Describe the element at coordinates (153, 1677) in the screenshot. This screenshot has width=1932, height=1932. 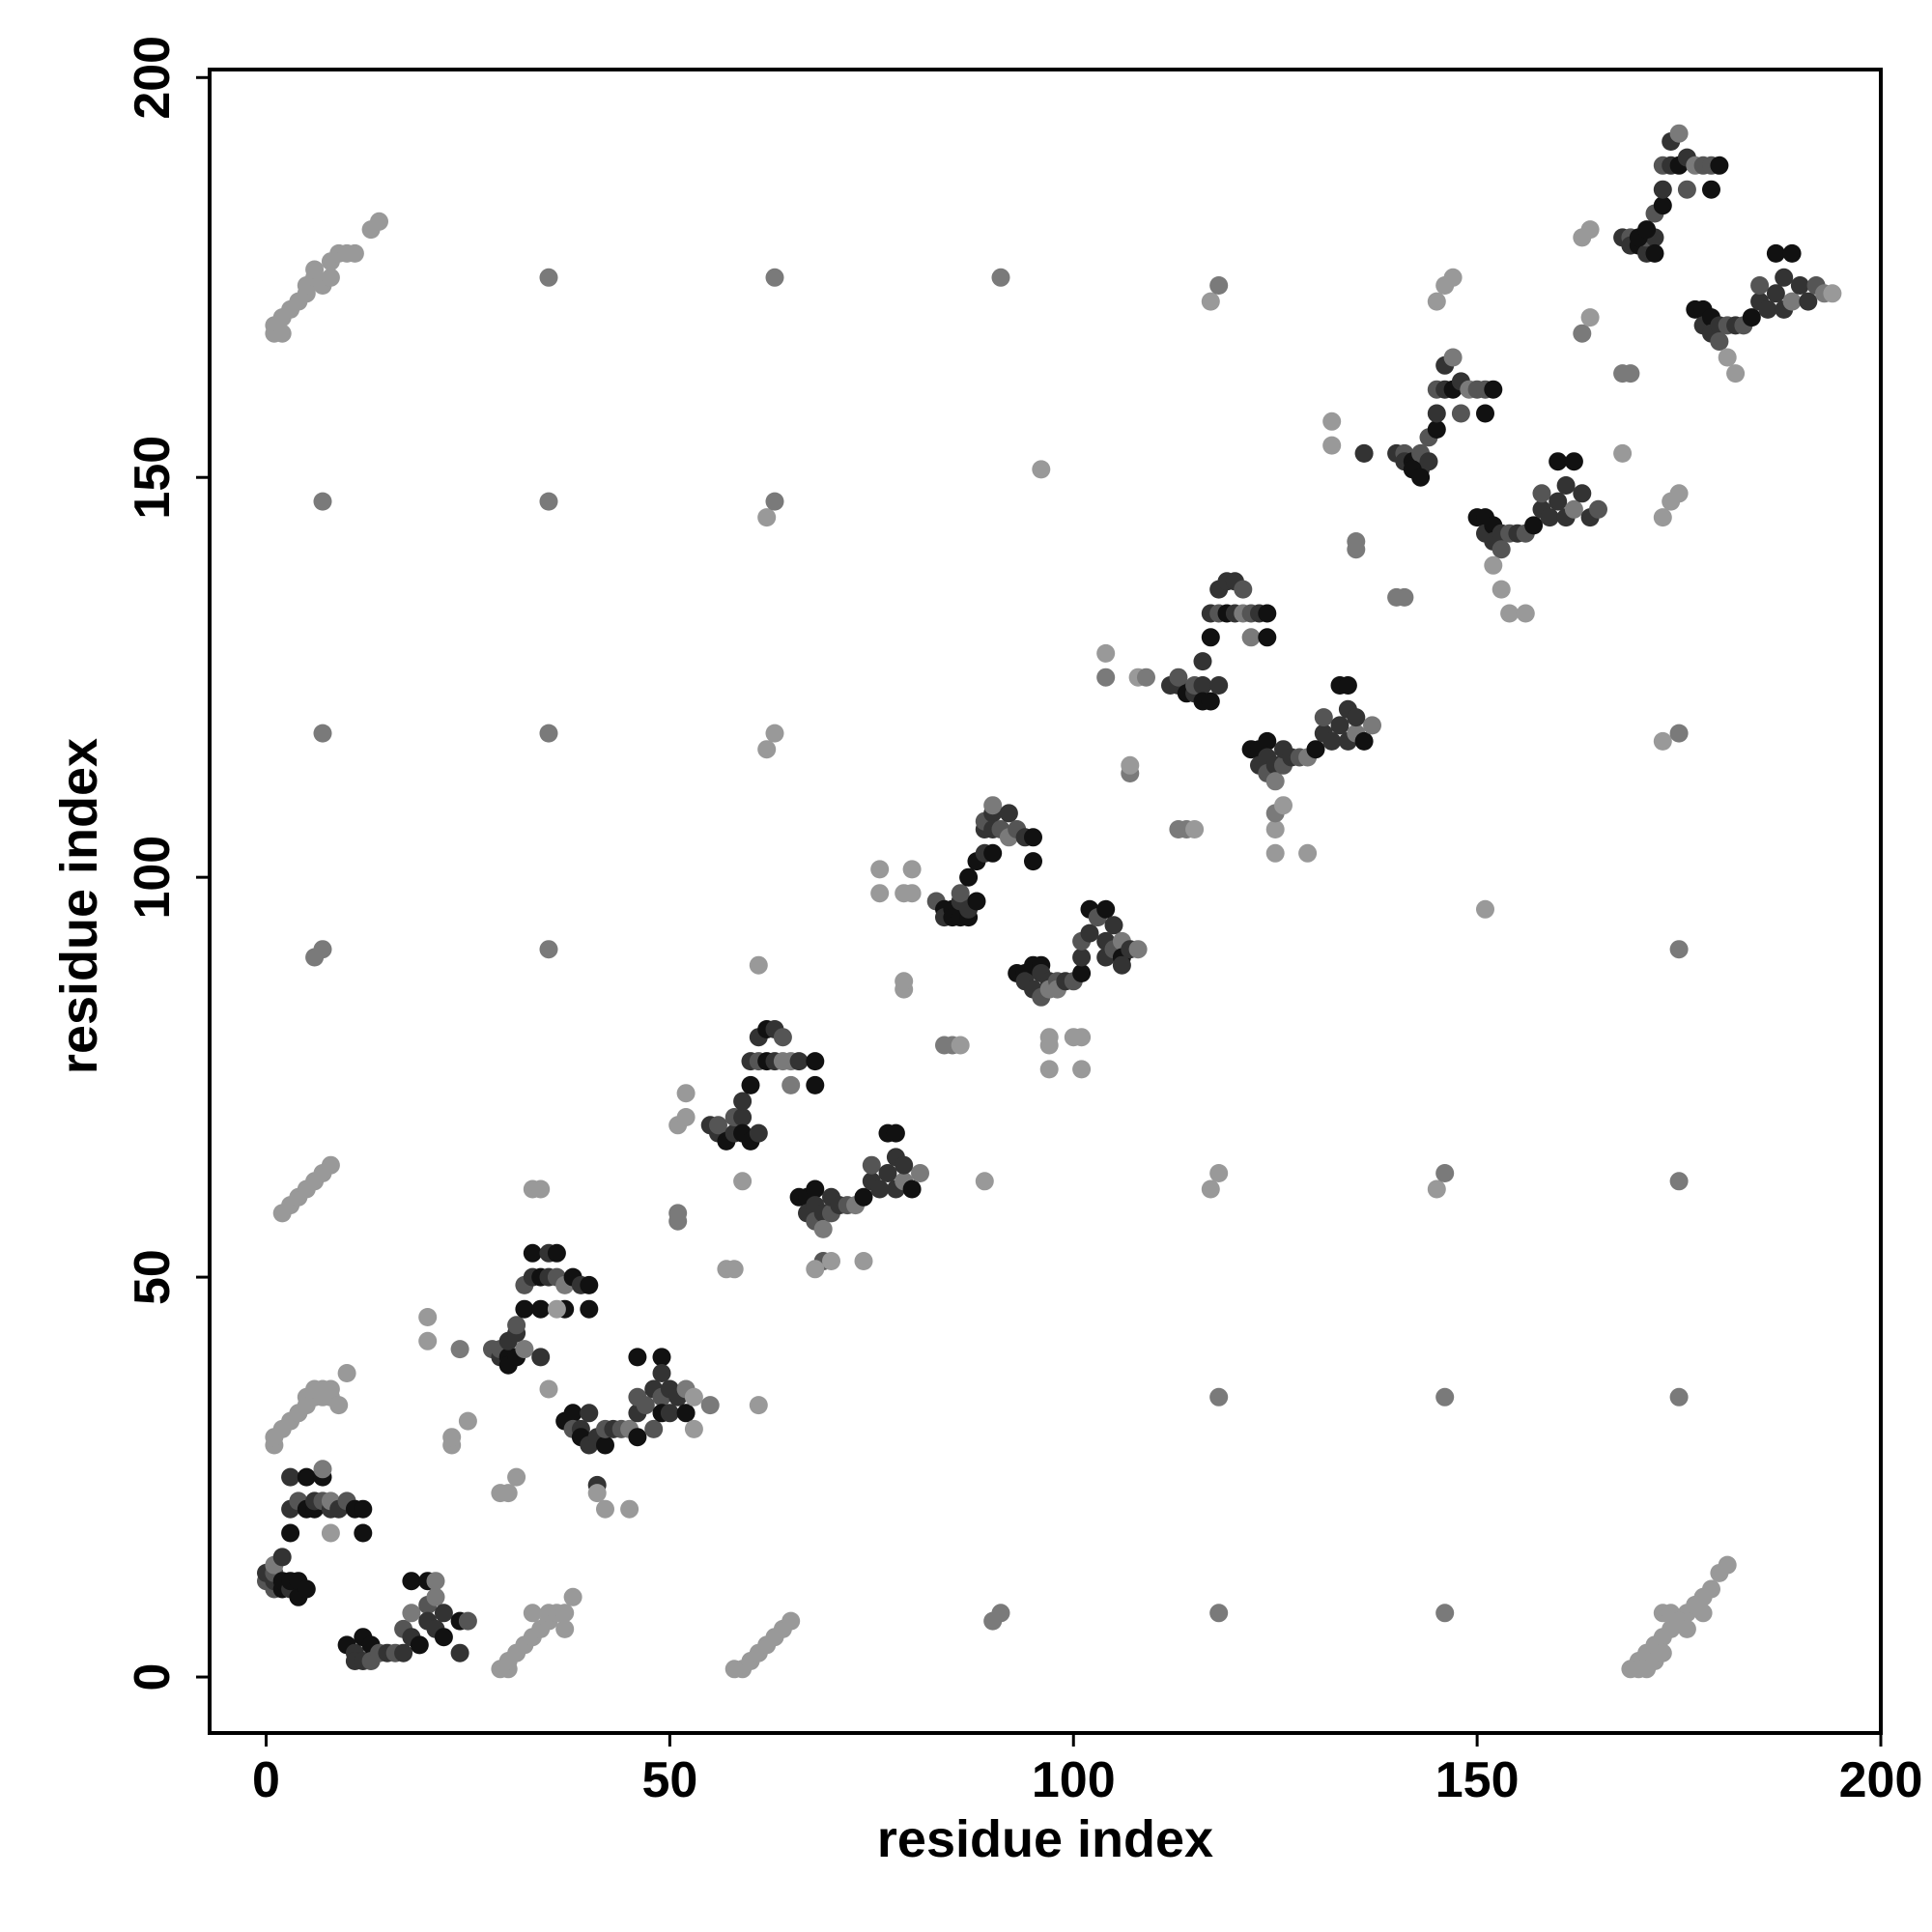
I see `y-tick-label: 0` at that location.